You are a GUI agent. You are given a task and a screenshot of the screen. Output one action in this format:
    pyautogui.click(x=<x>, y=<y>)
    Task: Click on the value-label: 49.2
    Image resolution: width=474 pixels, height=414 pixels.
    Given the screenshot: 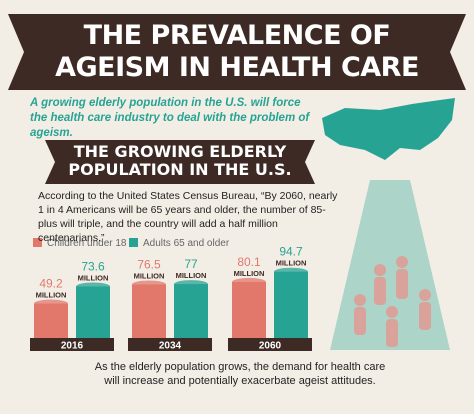 What is the action you would take?
    pyautogui.click(x=51, y=284)
    